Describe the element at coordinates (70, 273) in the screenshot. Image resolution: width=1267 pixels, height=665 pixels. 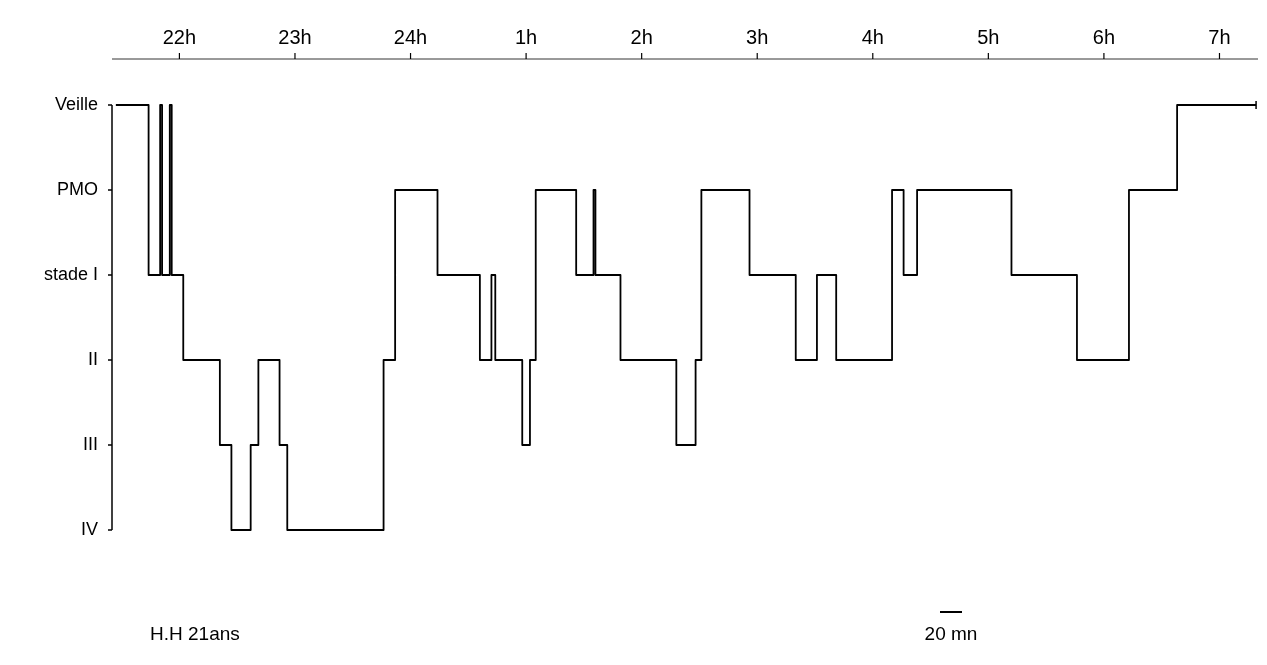
I see `category-label: stade I` at that location.